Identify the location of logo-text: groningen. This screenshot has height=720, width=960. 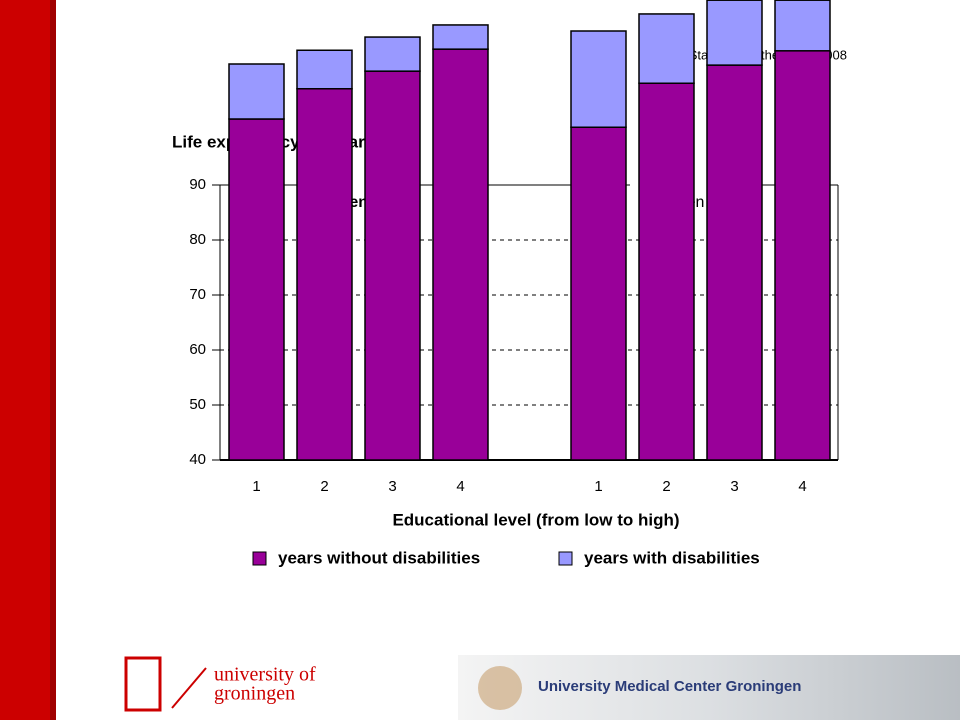
(254, 694).